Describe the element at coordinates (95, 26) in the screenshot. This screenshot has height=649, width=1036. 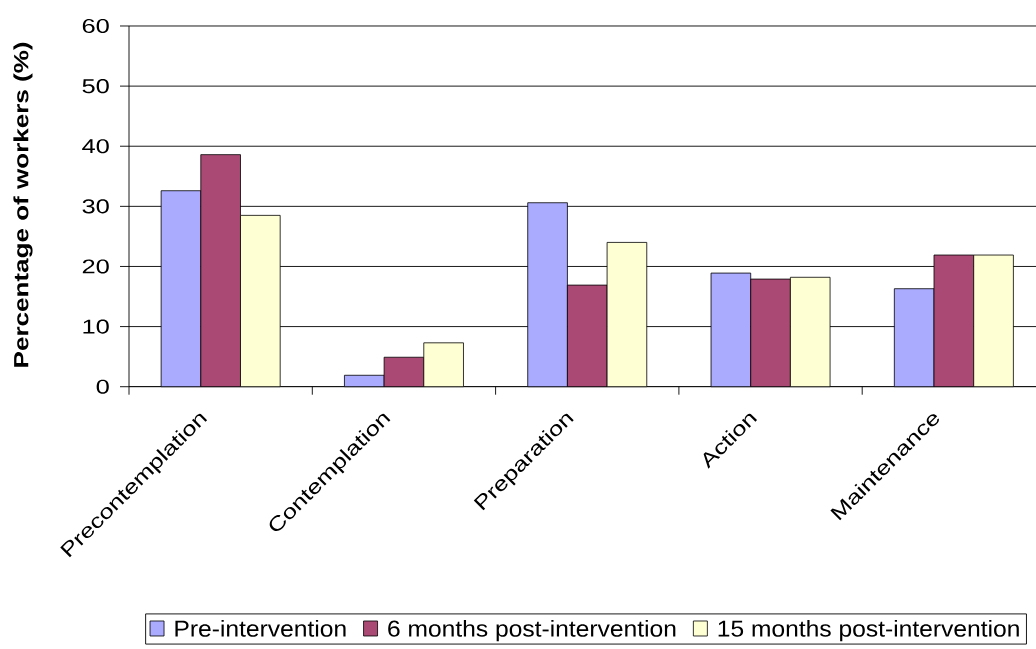
I see `y-tick-label: 60` at that location.